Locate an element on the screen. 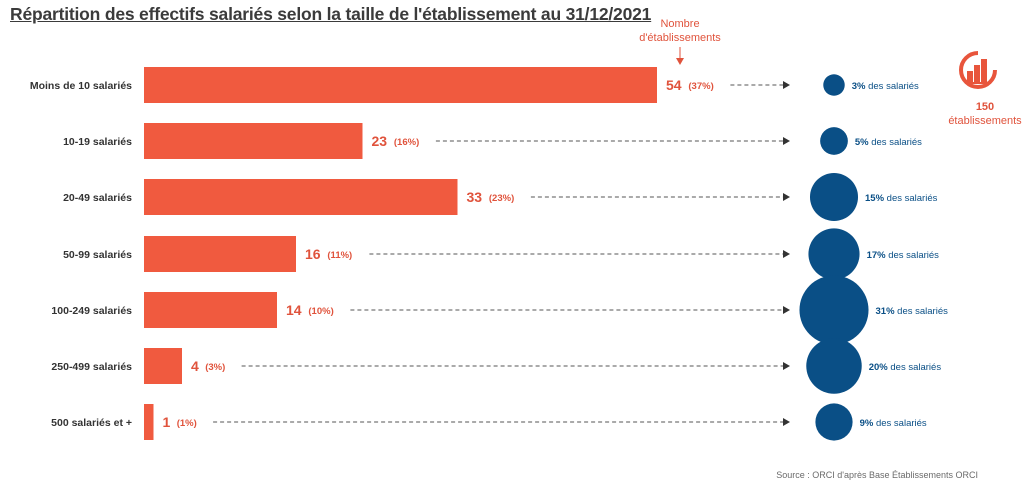 The image size is (1024, 495). value-label: 4 is located at coordinates (195, 366).